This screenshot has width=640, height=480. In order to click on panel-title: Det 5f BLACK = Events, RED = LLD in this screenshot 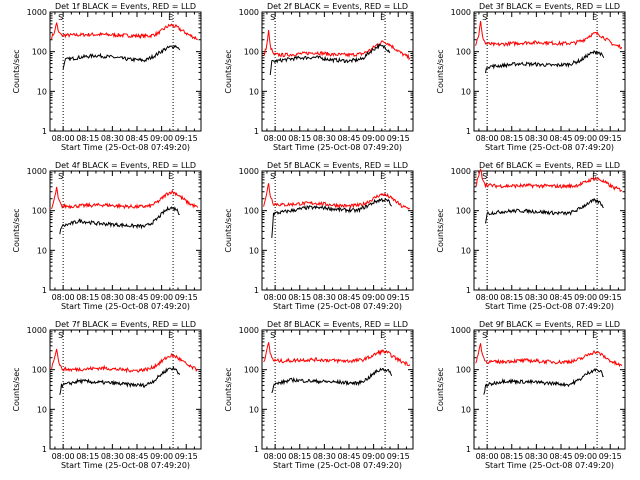, I will do `click(337, 165)`.